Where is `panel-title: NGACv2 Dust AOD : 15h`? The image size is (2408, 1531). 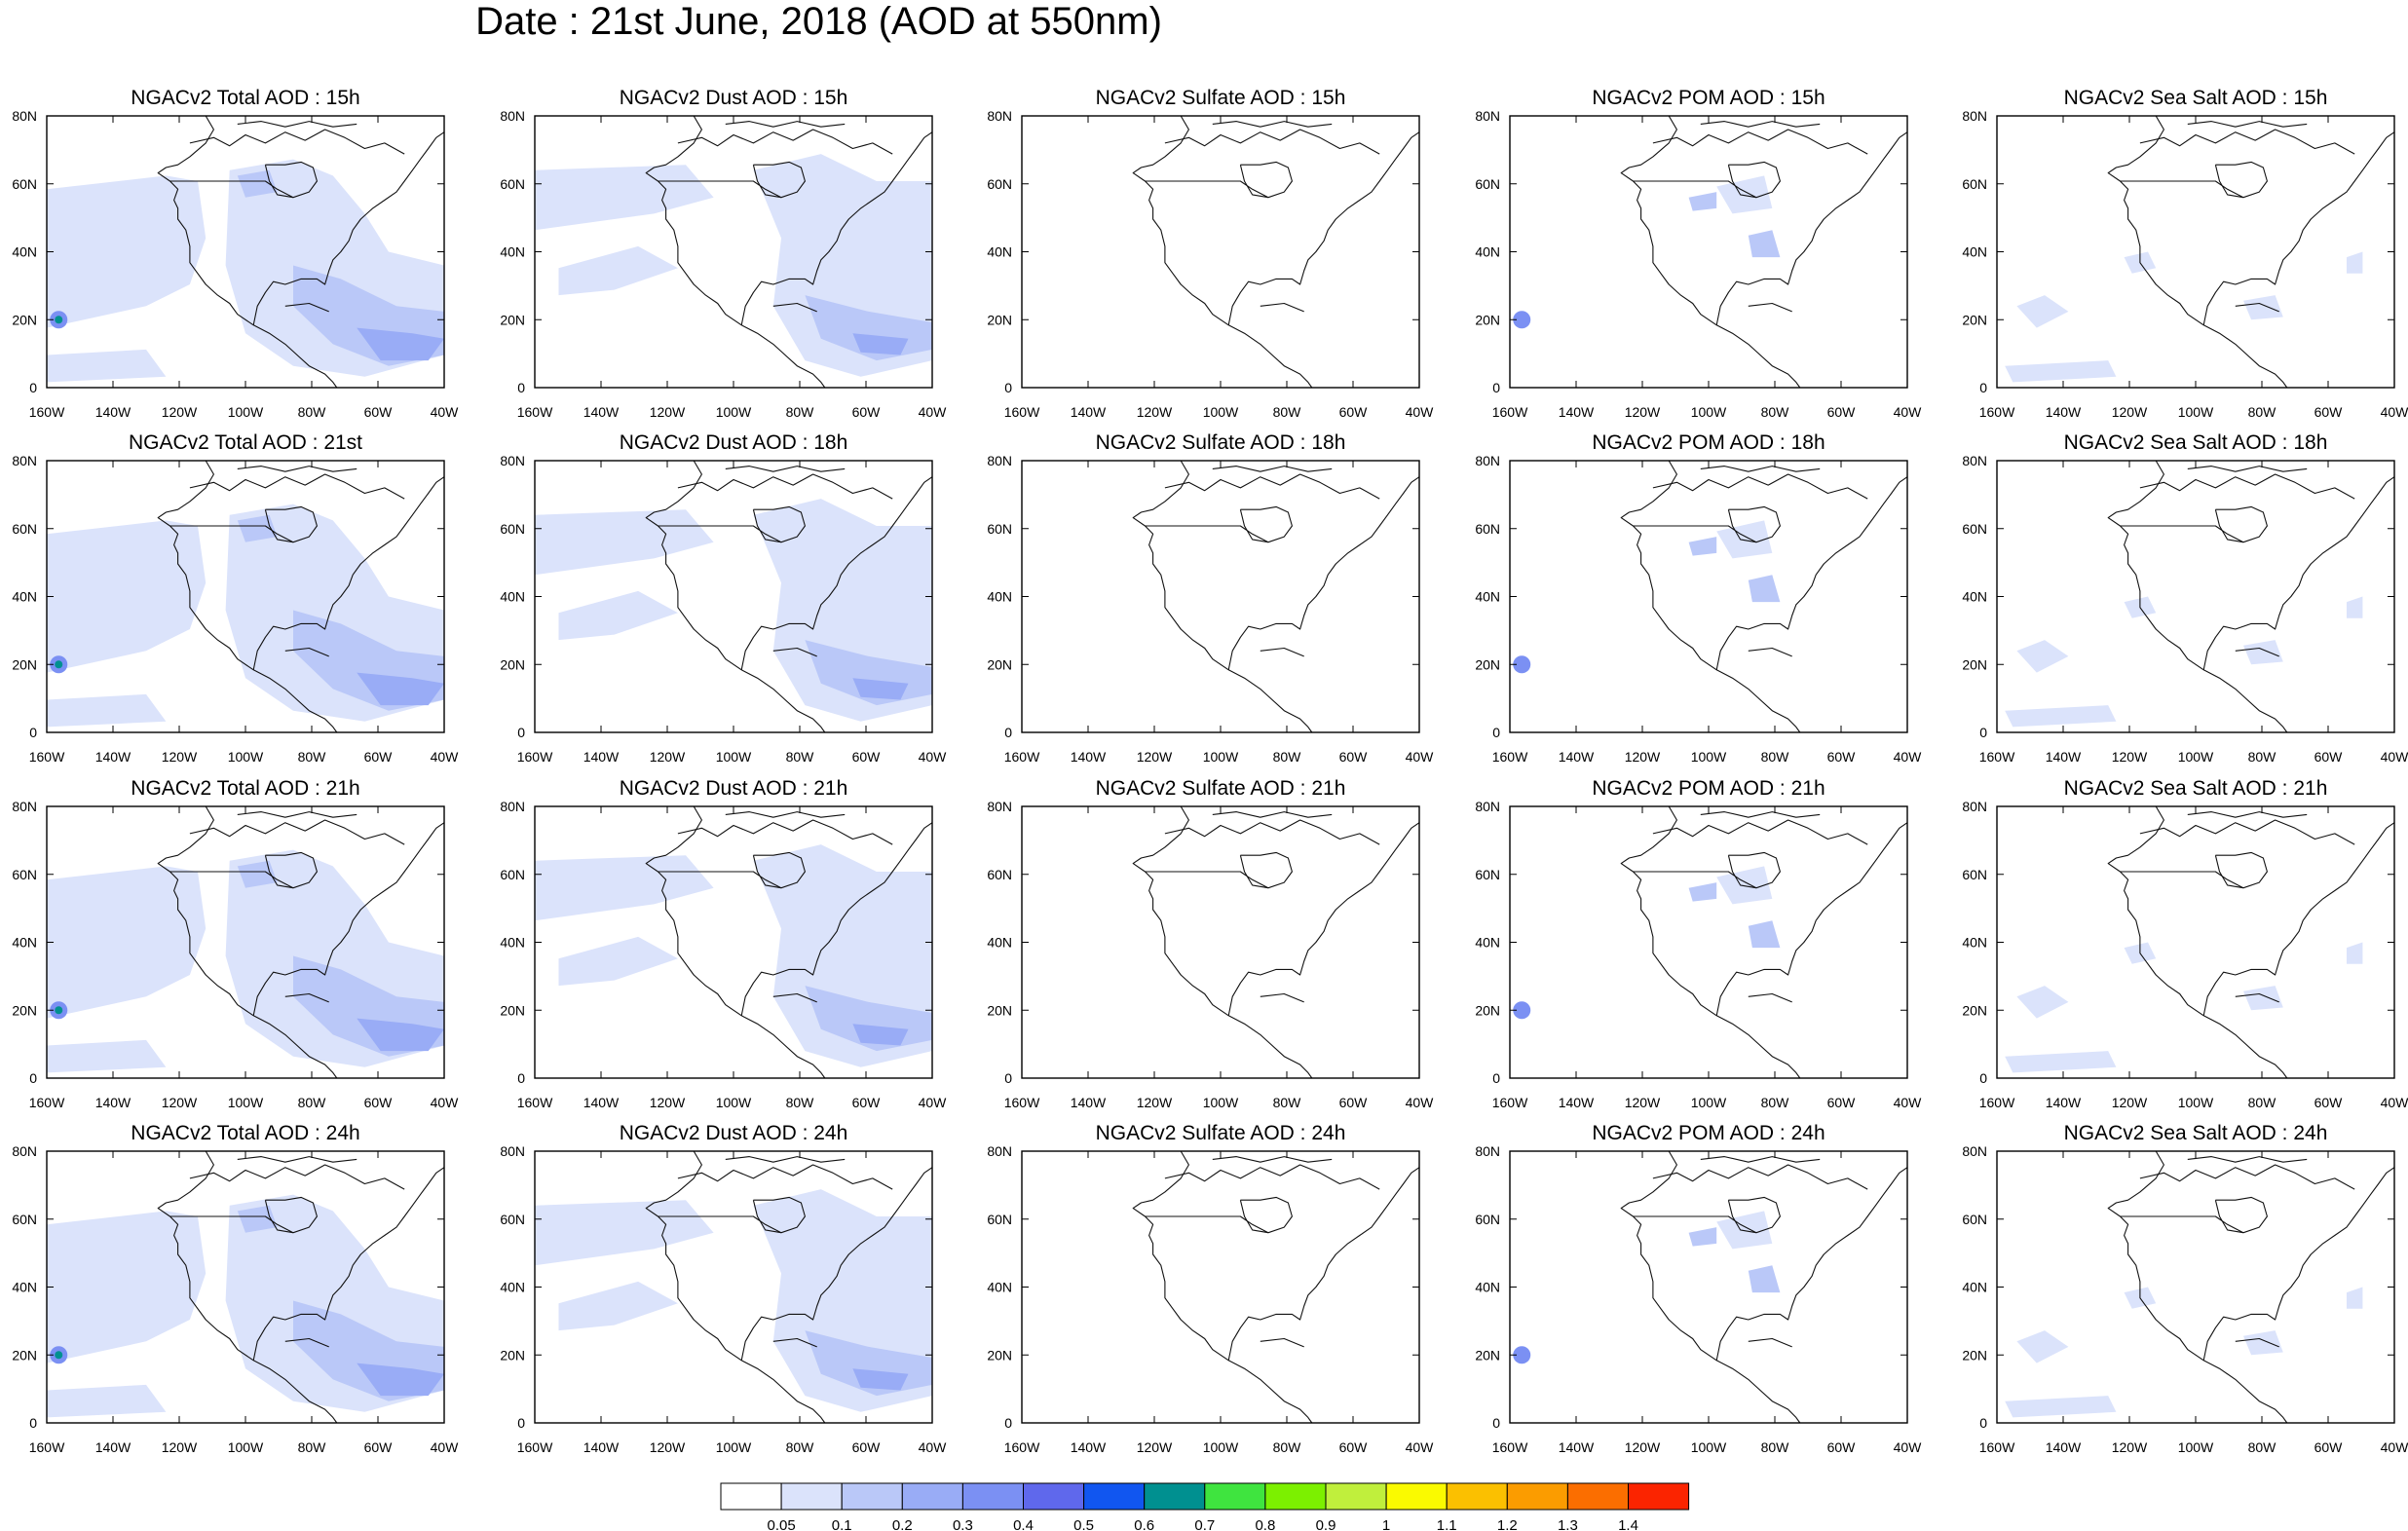 panel-title: NGACv2 Dust AOD : 15h is located at coordinates (734, 98).